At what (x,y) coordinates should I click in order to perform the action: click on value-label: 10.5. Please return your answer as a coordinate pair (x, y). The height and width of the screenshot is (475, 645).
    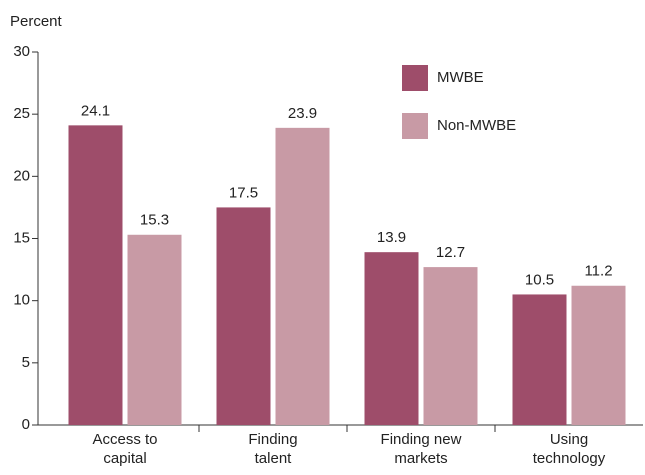
    Looking at the image, I should click on (539, 279).